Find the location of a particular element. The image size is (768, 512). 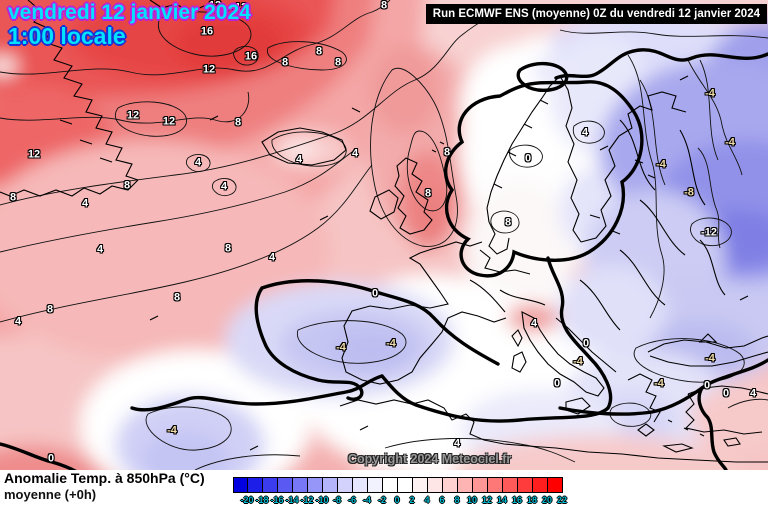

legend-cell: 4 is located at coordinates (421, 491).